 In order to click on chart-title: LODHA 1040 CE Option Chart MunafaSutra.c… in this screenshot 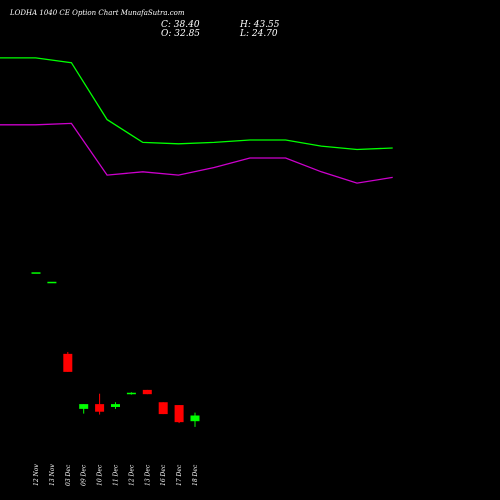, I will do `click(97, 13)`.